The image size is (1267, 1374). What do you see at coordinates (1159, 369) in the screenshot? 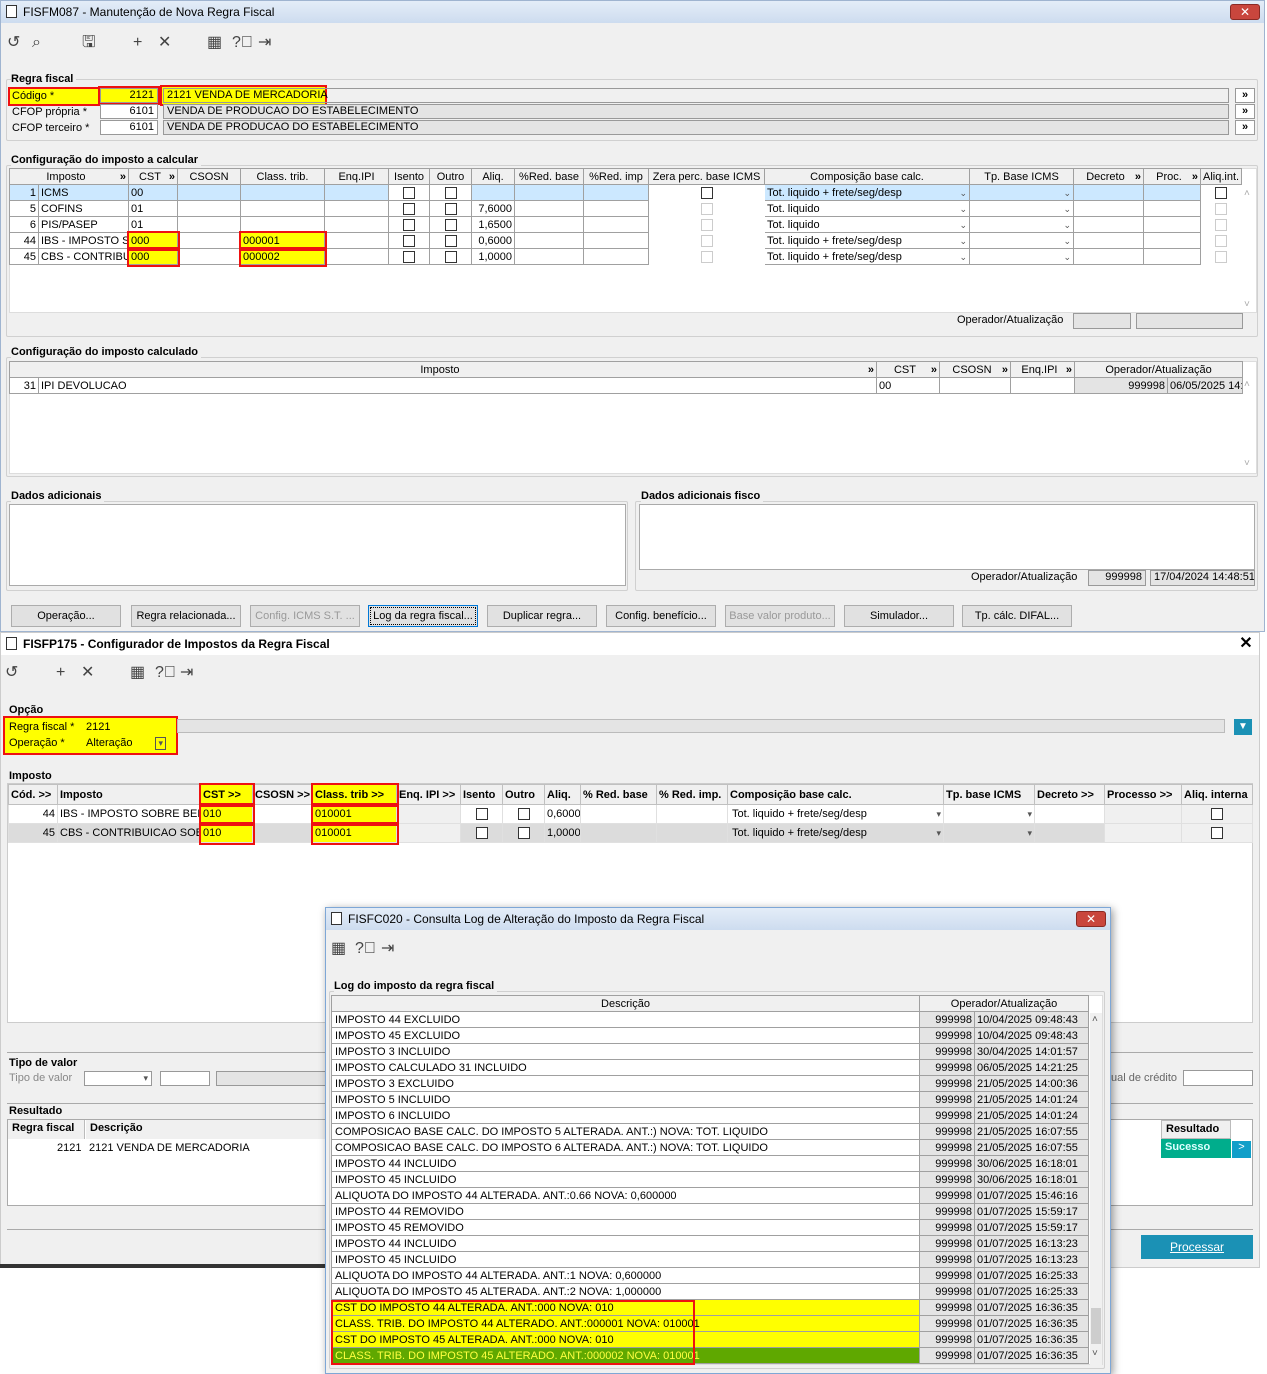
I see `column-header: Operador/Atualização` at bounding box center [1159, 369].